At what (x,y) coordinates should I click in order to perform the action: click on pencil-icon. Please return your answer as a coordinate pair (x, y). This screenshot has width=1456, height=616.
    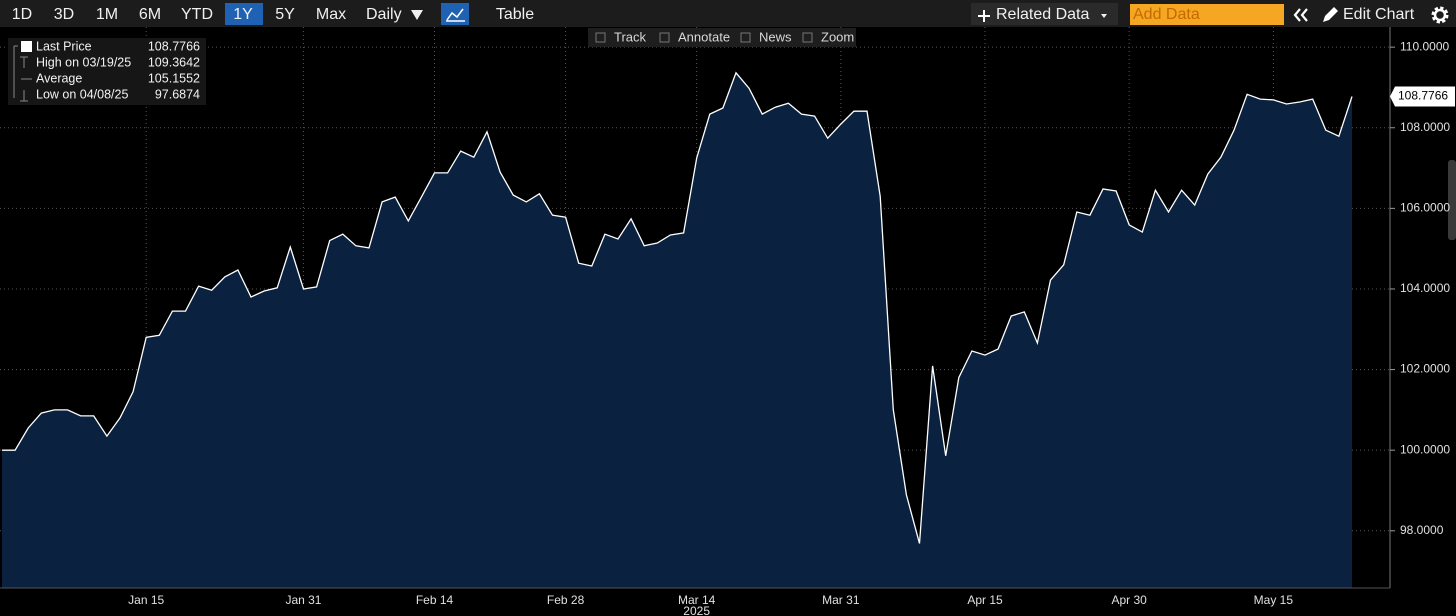
    Looking at the image, I should click on (1330, 14).